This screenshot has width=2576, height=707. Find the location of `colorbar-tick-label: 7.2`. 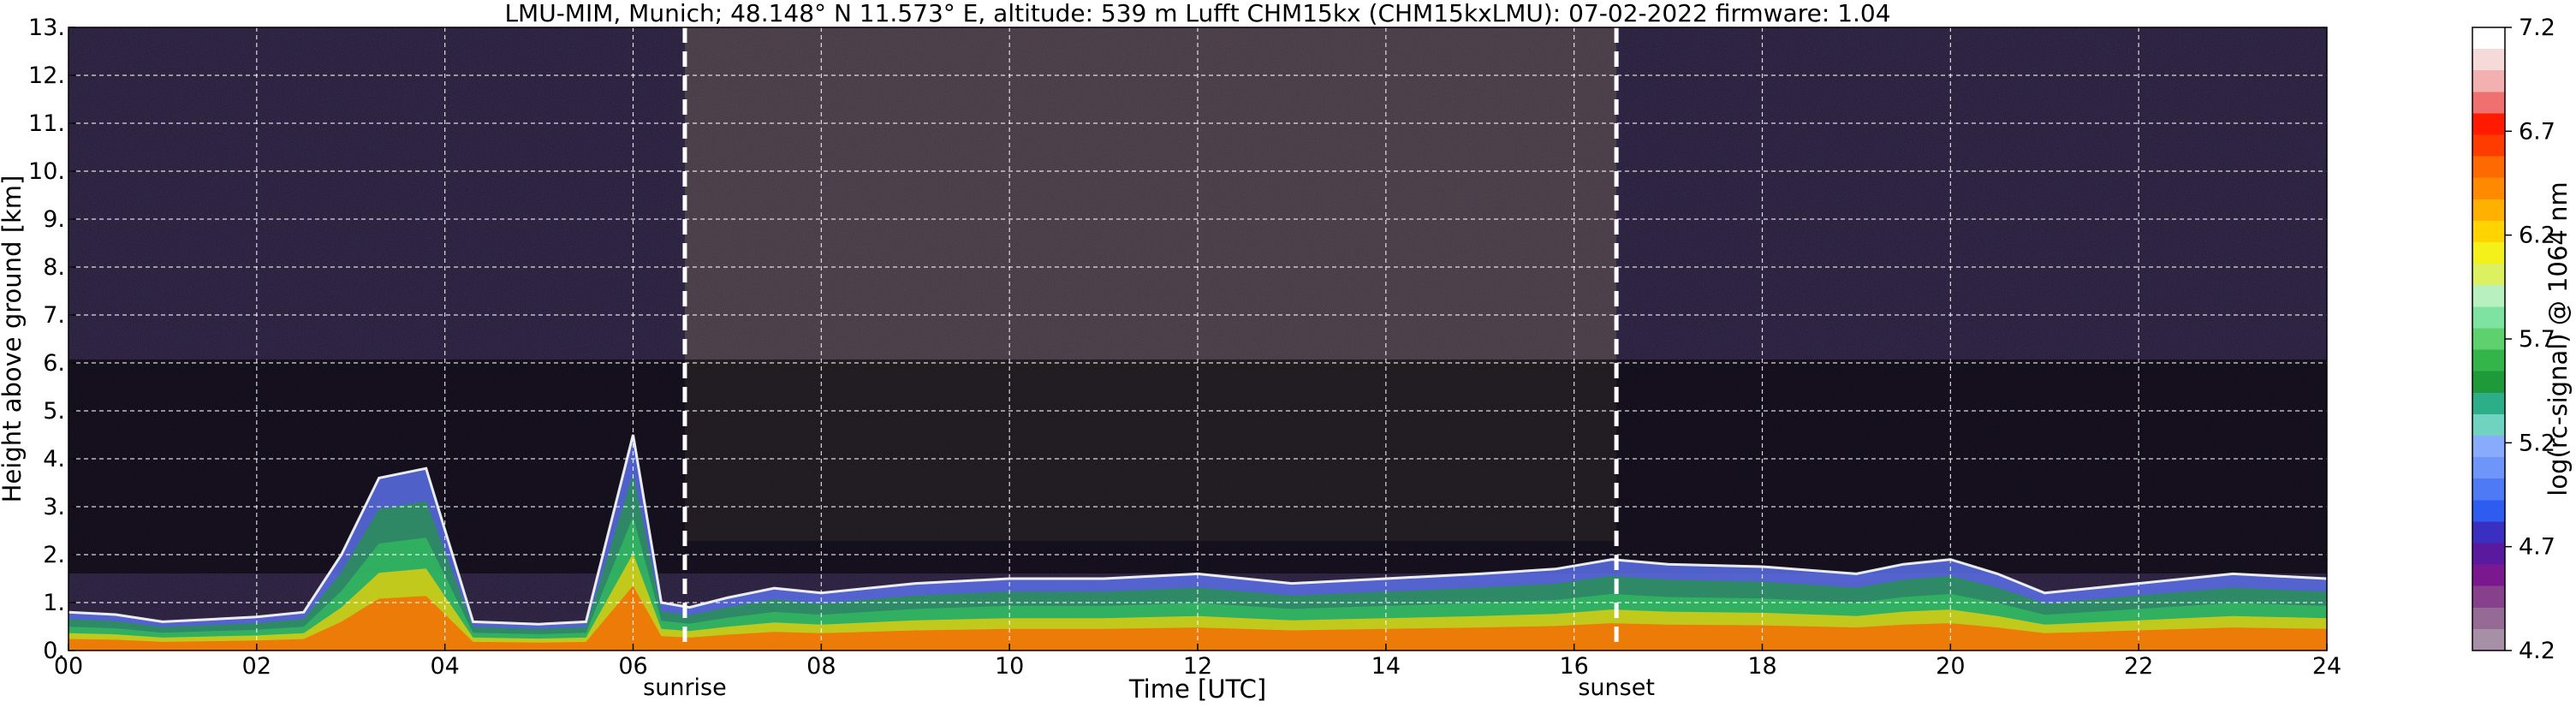

colorbar-tick-label: 7.2 is located at coordinates (2537, 28).